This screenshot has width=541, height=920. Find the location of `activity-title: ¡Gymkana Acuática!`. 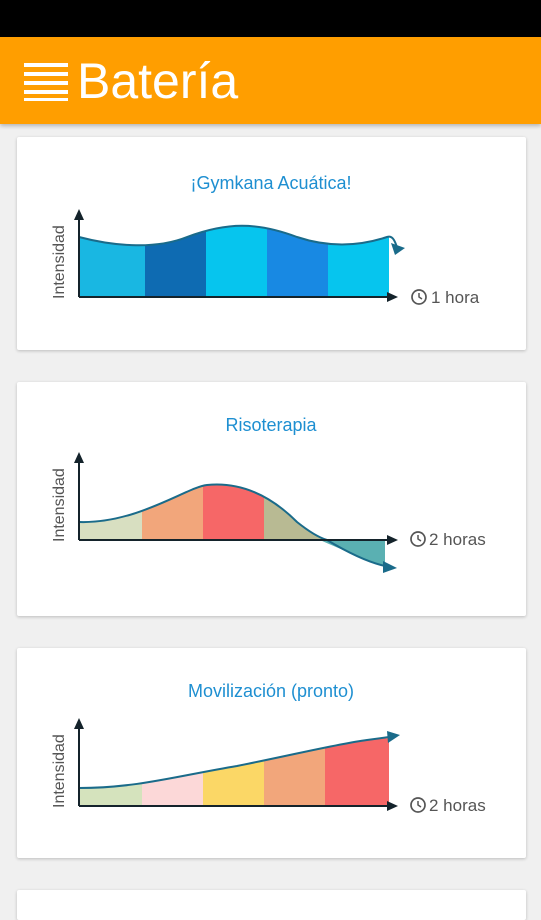

activity-title: ¡Gymkana Acuática! is located at coordinates (270, 183).